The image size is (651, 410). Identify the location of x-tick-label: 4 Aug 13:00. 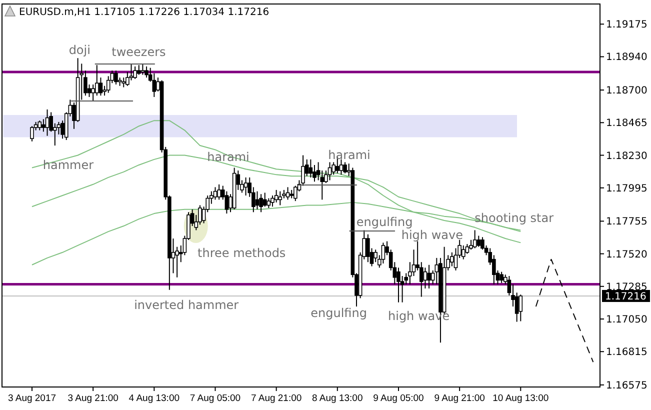
(154, 398).